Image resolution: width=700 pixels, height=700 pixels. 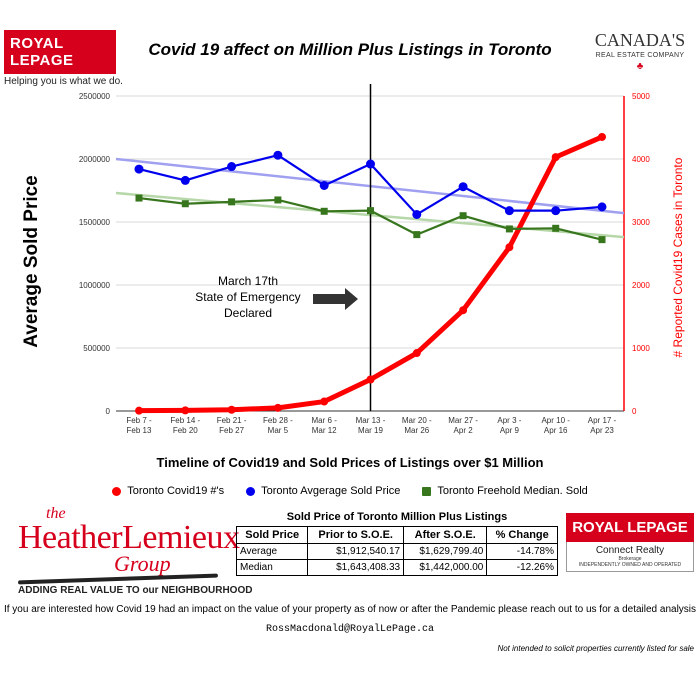 What do you see at coordinates (417, 425) in the screenshot?
I see `x-tick-label: Mar 20 -Mar 26` at bounding box center [417, 425].